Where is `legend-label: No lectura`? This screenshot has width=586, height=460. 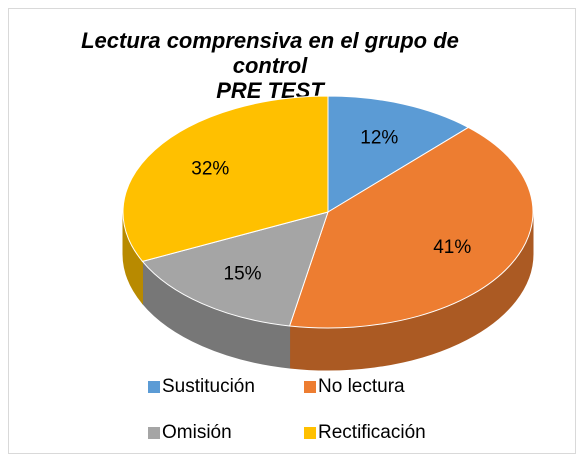 legend-label: No lectura is located at coordinates (361, 386).